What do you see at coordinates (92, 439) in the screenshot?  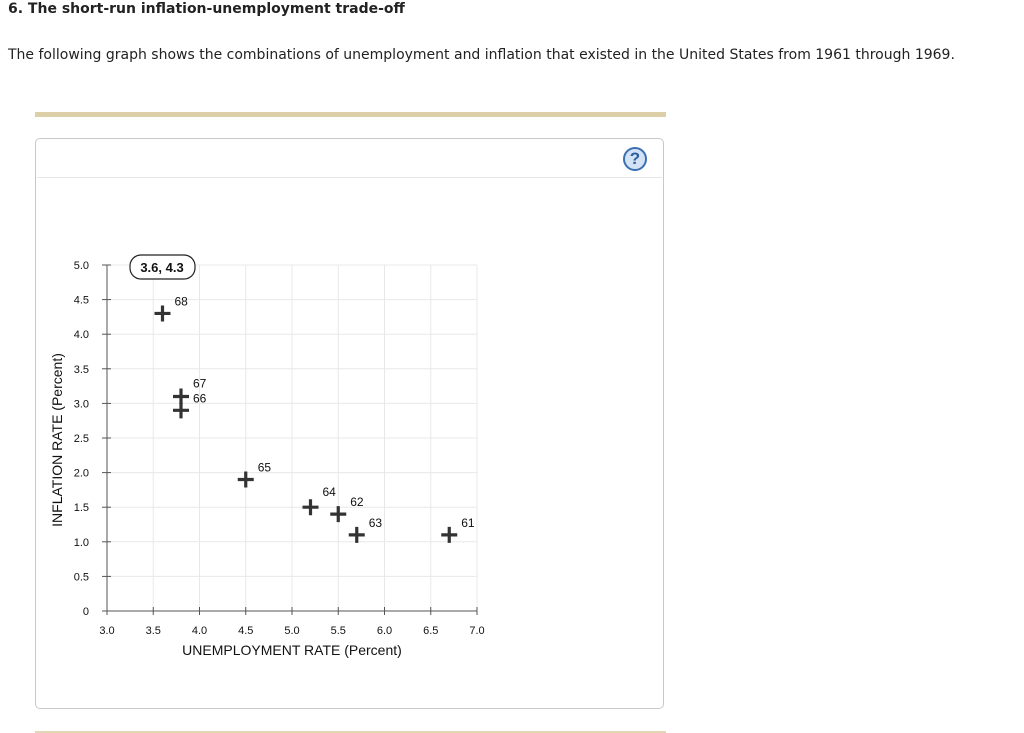 I see `y-axis-ticks: 0 0.5 1.0 1.5 2.0 2.5 3.0 3.5 4.0 4.5 5.0` at bounding box center [92, 439].